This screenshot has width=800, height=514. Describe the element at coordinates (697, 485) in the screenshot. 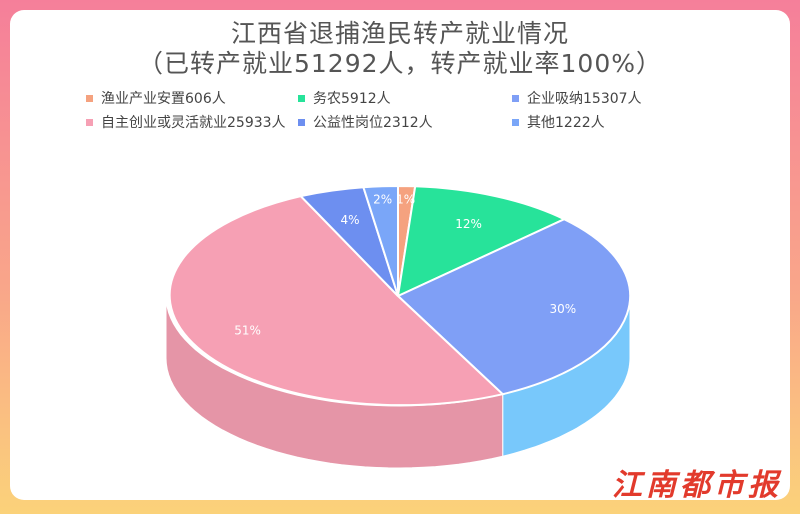

I see `brand-logo: 江南都市报` at that location.